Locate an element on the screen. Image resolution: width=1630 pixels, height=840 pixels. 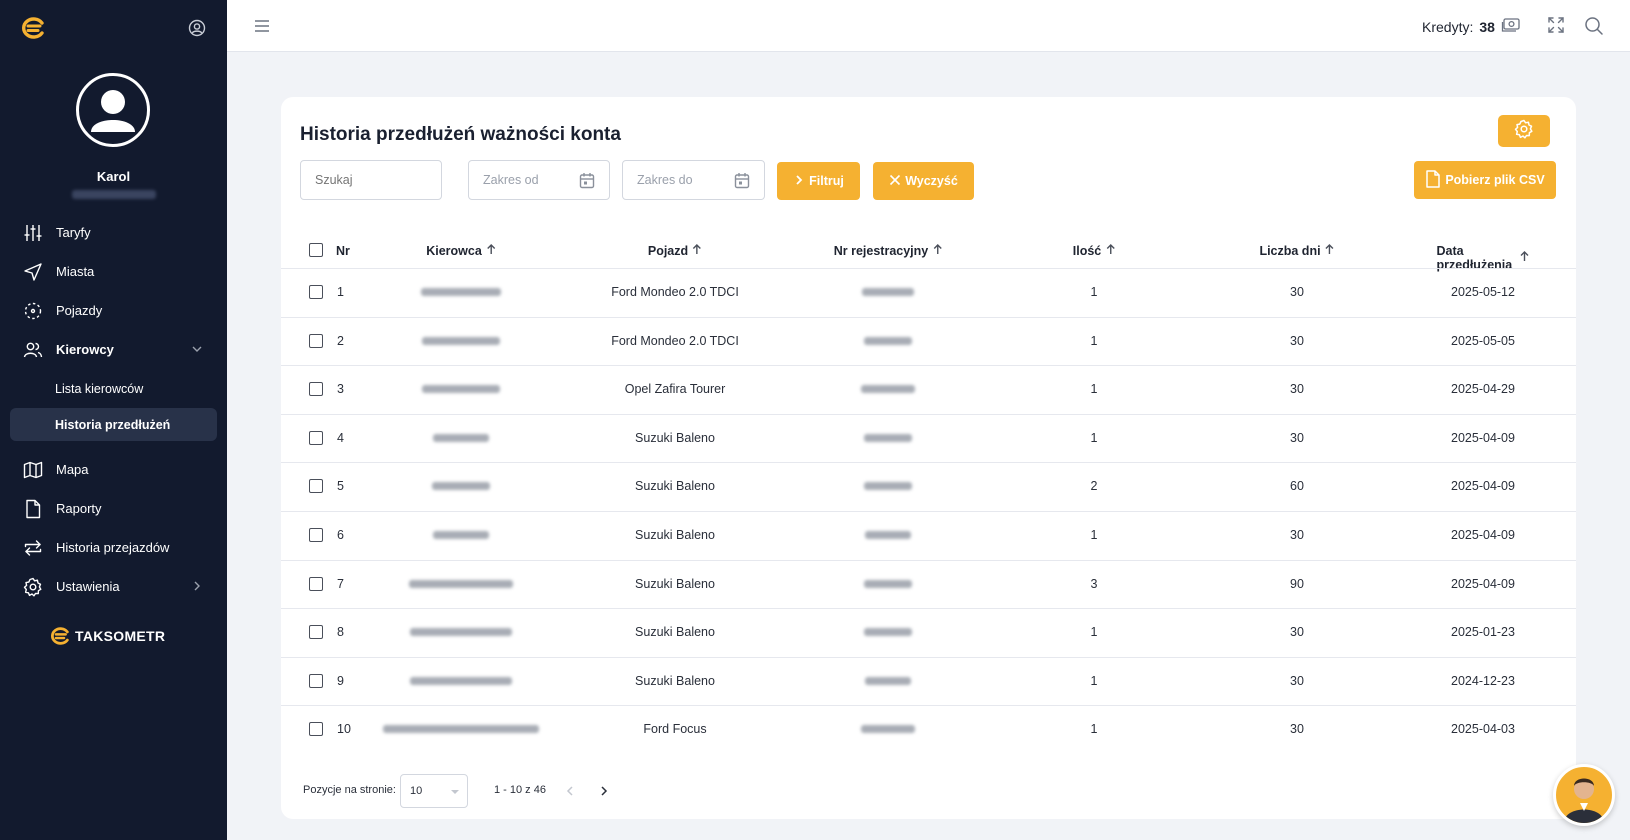
nav-item-mapa: Mapa is located at coordinates (113, 469).